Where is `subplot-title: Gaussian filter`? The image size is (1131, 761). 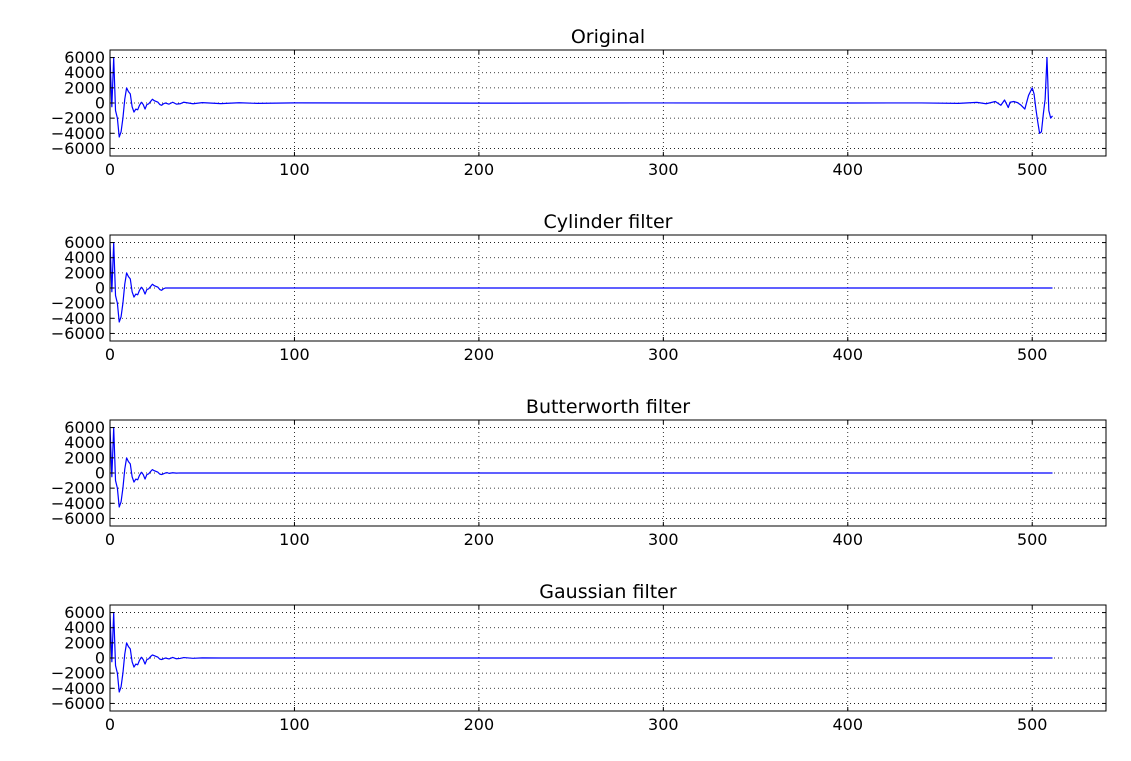
subplot-title: Gaussian filter is located at coordinates (608, 592).